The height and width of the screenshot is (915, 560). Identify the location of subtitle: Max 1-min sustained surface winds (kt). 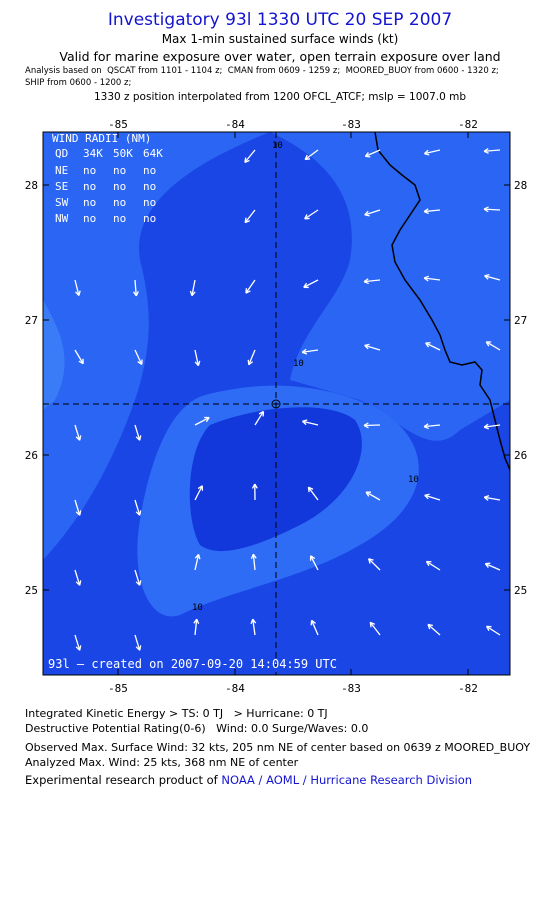
(280, 39).